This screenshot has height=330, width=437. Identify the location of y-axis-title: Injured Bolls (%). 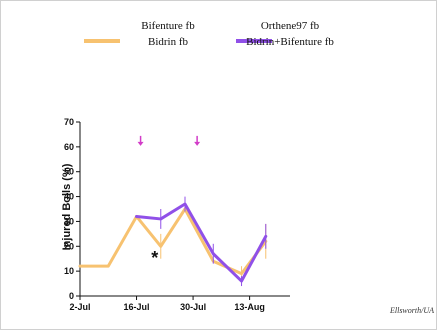
(67, 206).